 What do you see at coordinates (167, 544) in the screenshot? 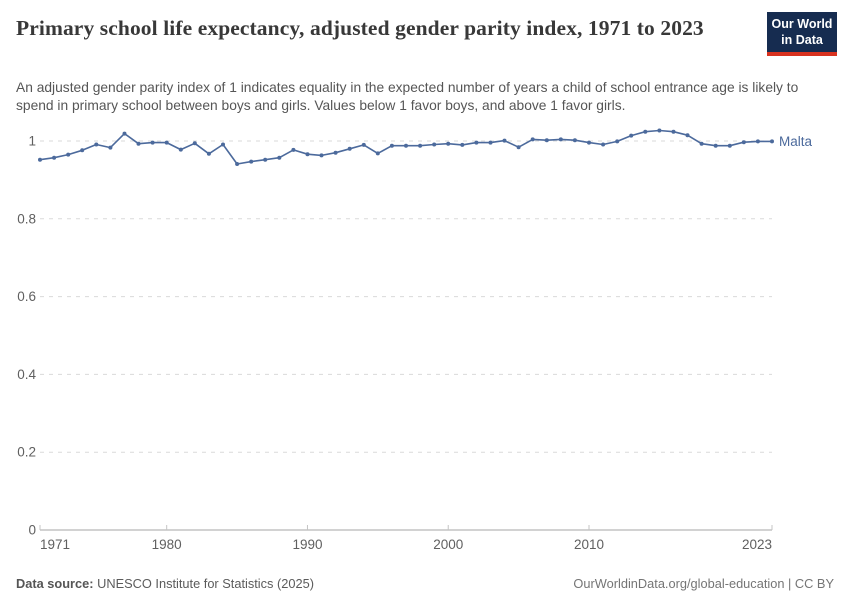
I see `x-tick-label: 1980` at bounding box center [167, 544].